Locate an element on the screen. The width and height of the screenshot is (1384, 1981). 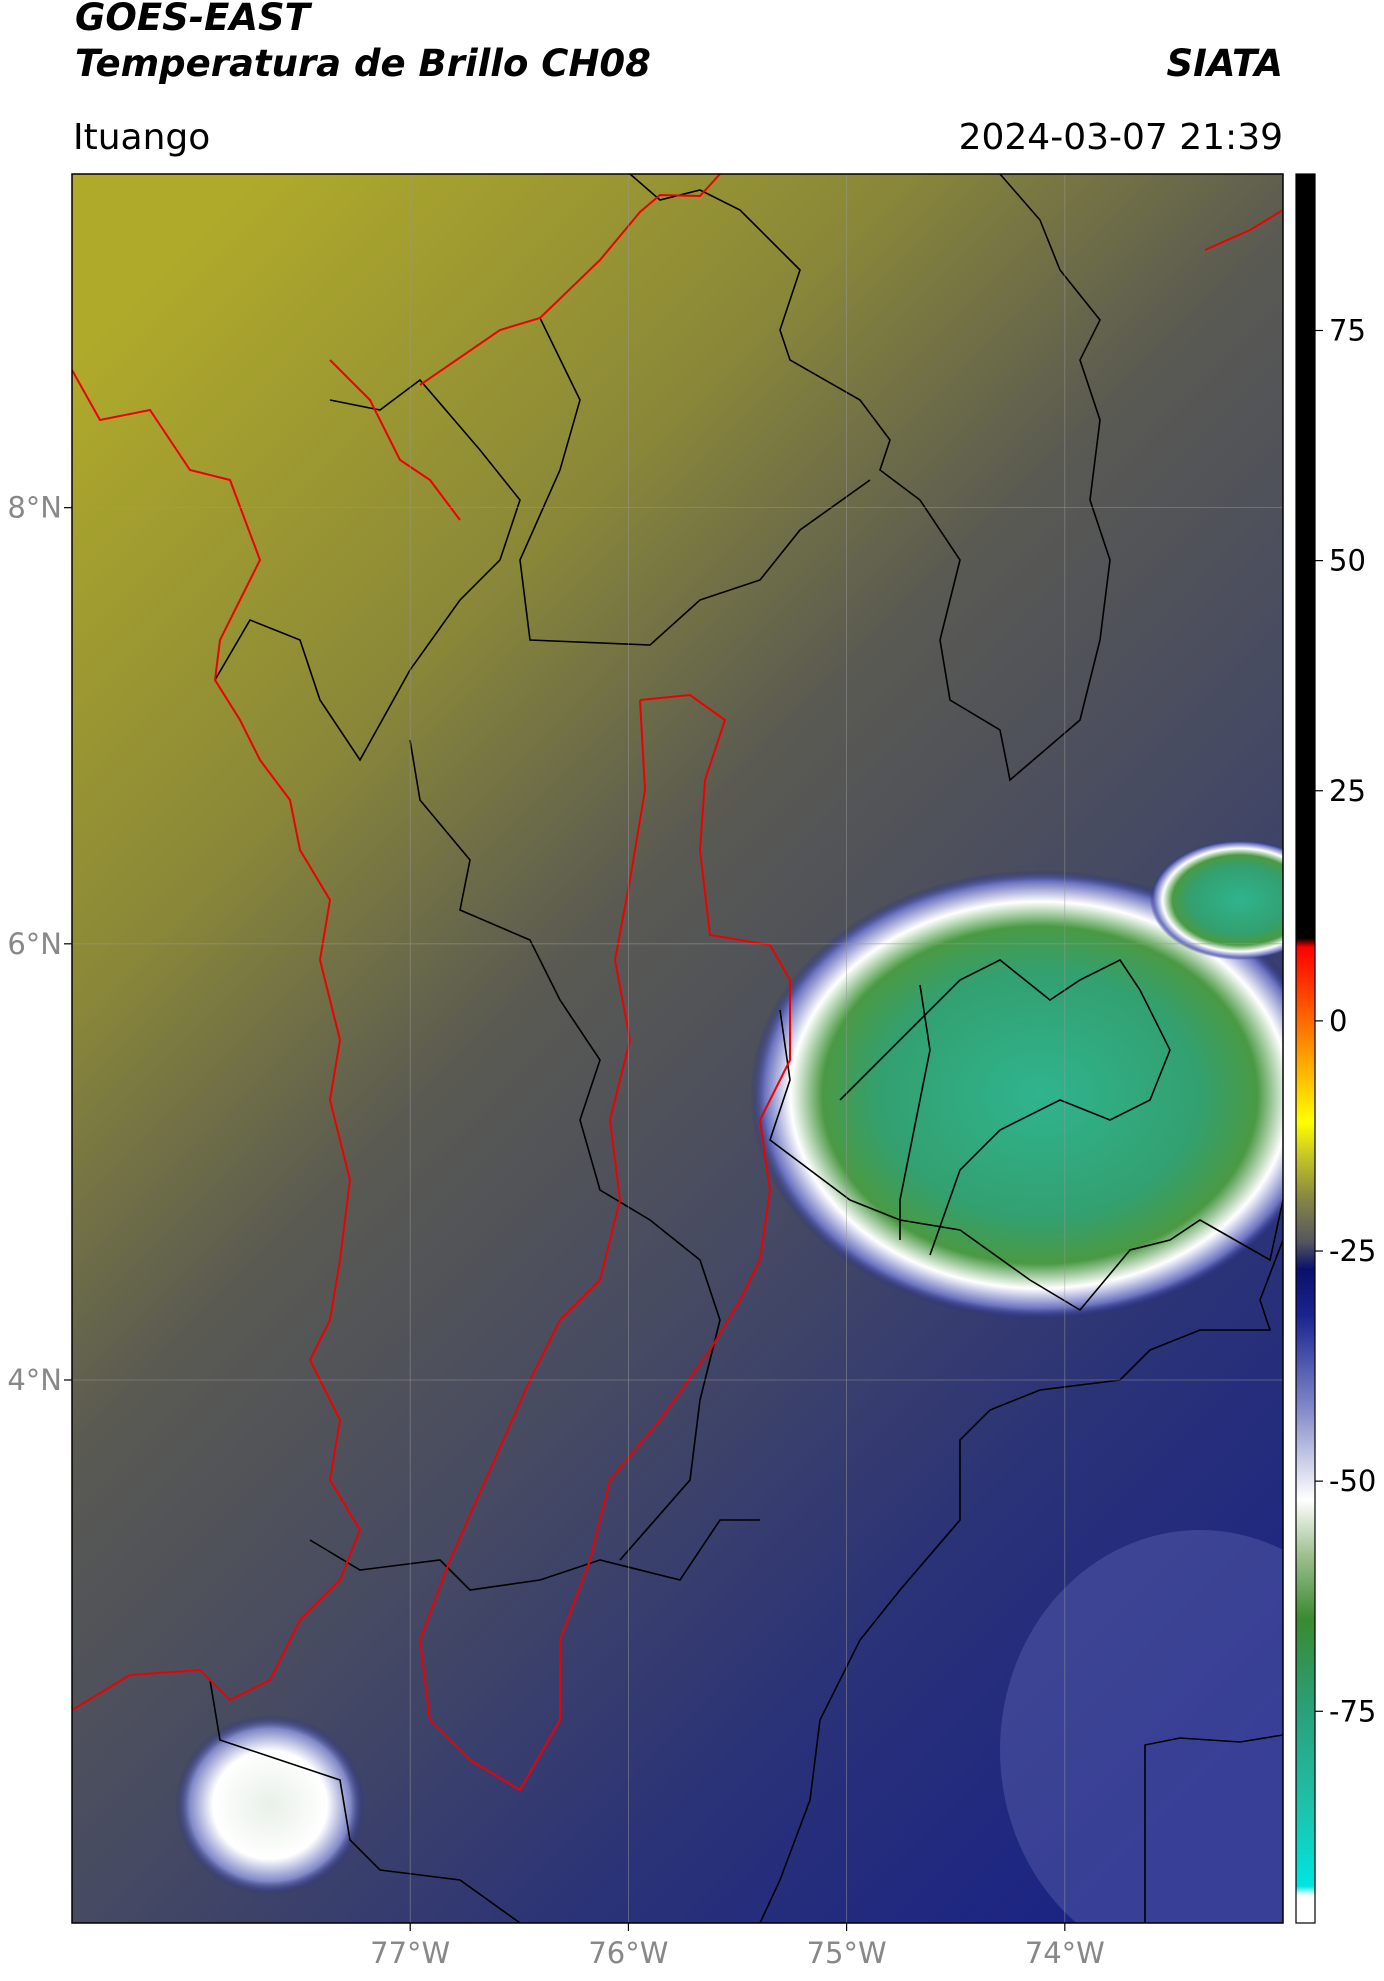
subtitle: Temperatura de Brillo CH08 is located at coordinates (363, 63).